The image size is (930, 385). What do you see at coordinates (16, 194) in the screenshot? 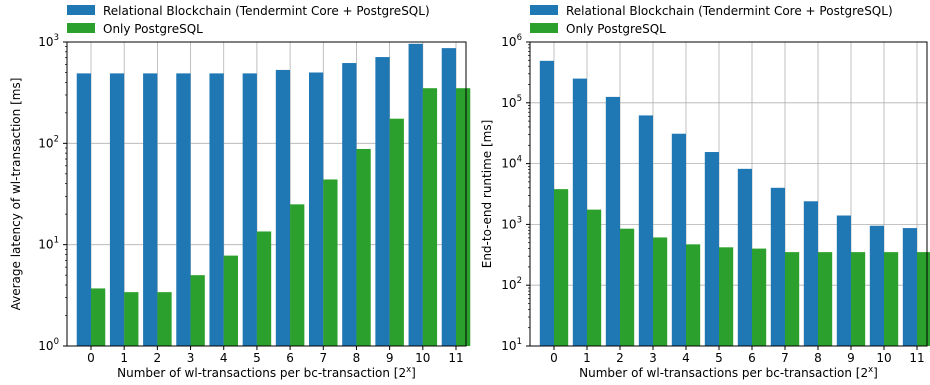
I see `y-axis-label: Average latency of wl-transaction [ms]` at bounding box center [16, 194].